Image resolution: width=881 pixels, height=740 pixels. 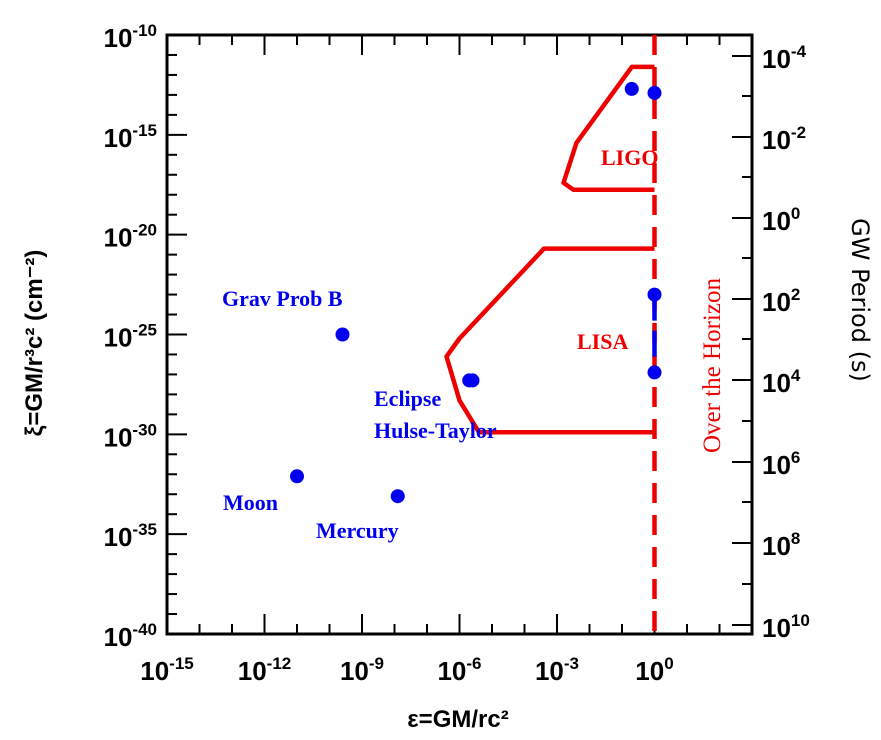 What do you see at coordinates (602, 341) in the screenshot?
I see `annotation-lisa: LISA` at bounding box center [602, 341].